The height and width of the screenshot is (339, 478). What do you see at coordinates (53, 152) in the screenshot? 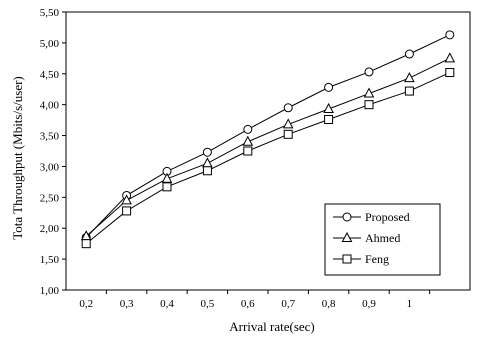
I see `y-axis: 1,00 1,50 2,00 2,50 3,00 3,50 4,00 4,50 5,00 5,50` at bounding box center [53, 152].